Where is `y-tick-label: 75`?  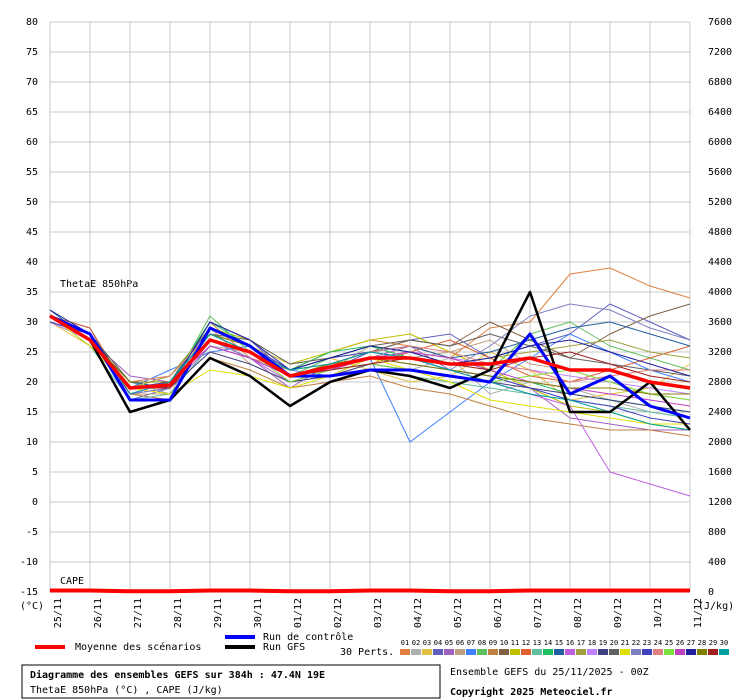 y-tick-label: 75 is located at coordinates (32, 52).